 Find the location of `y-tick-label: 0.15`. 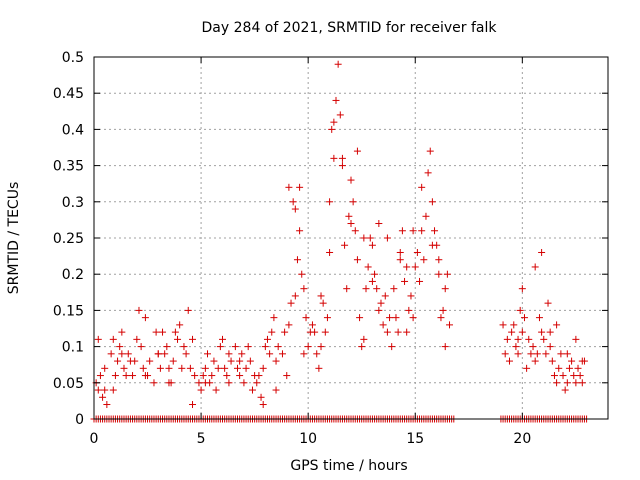

y-tick-label: 0.15 is located at coordinates (68, 311).